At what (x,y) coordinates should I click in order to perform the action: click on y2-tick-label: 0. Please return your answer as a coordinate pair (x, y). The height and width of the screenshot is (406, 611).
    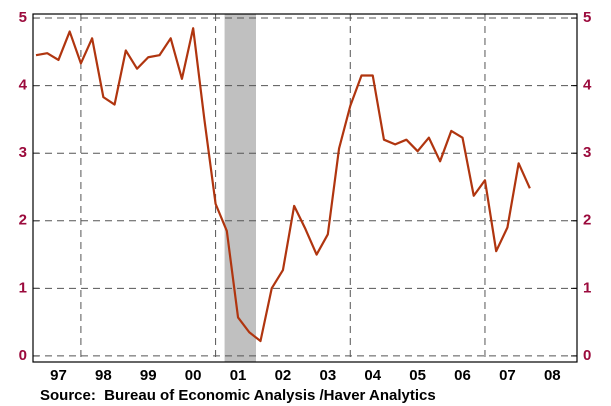
    Looking at the image, I should click on (587, 355).